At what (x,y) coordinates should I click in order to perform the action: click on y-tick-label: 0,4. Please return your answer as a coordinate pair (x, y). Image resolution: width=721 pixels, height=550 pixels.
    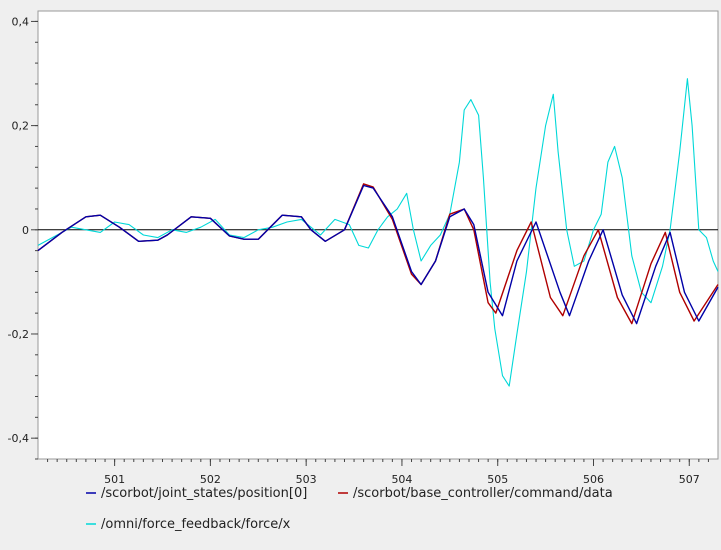
    Looking at the image, I should click on (21, 21).